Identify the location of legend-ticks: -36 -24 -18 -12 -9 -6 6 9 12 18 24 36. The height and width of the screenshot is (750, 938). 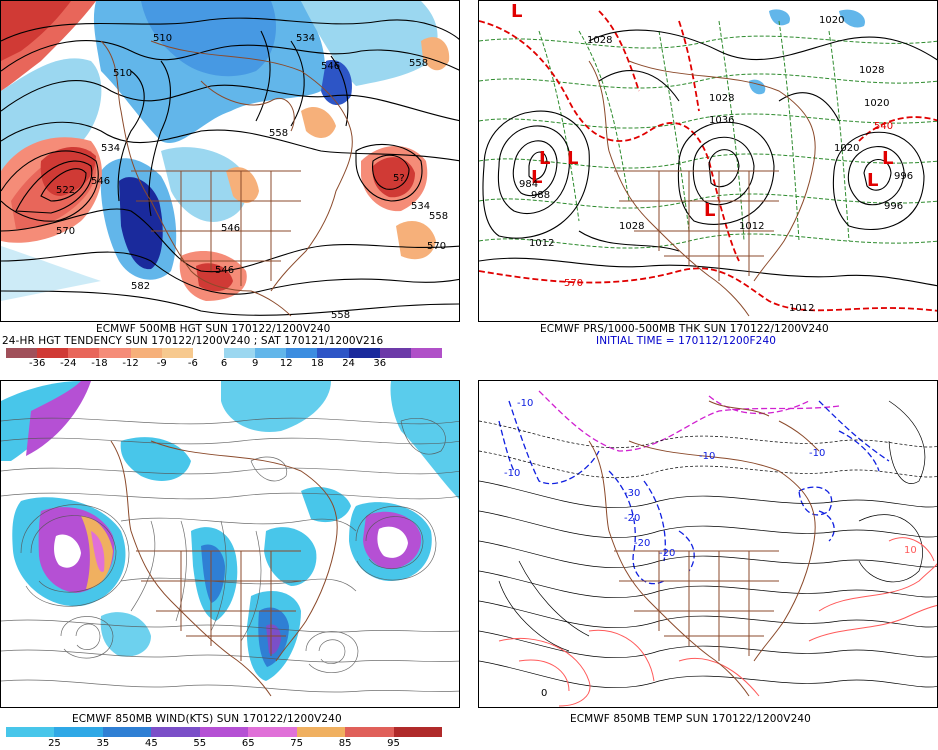
(224, 364).